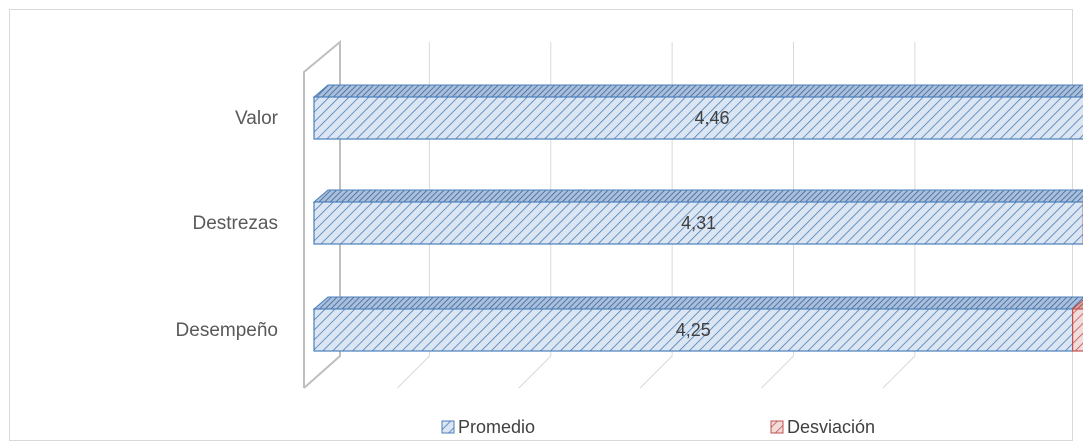  I want to click on category-label: Desempeño, so click(227, 330).